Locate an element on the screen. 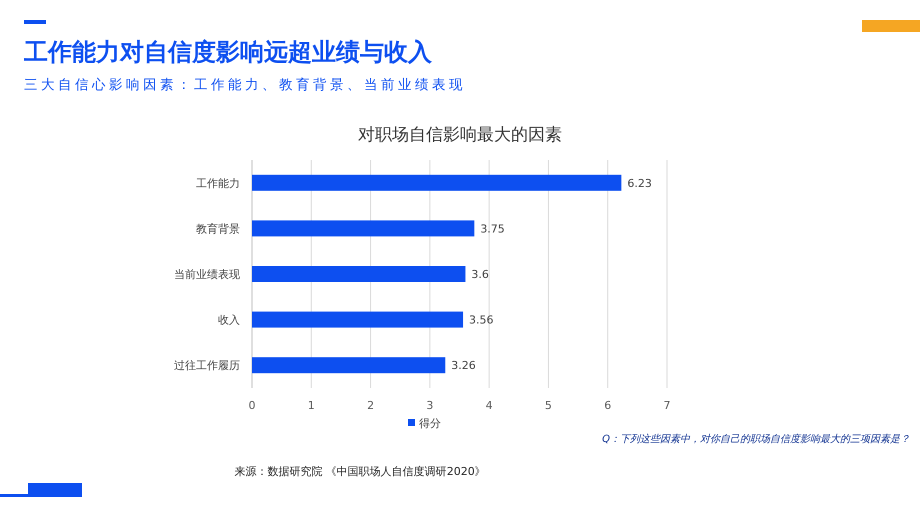  x-tick-label: 0 is located at coordinates (252, 405).